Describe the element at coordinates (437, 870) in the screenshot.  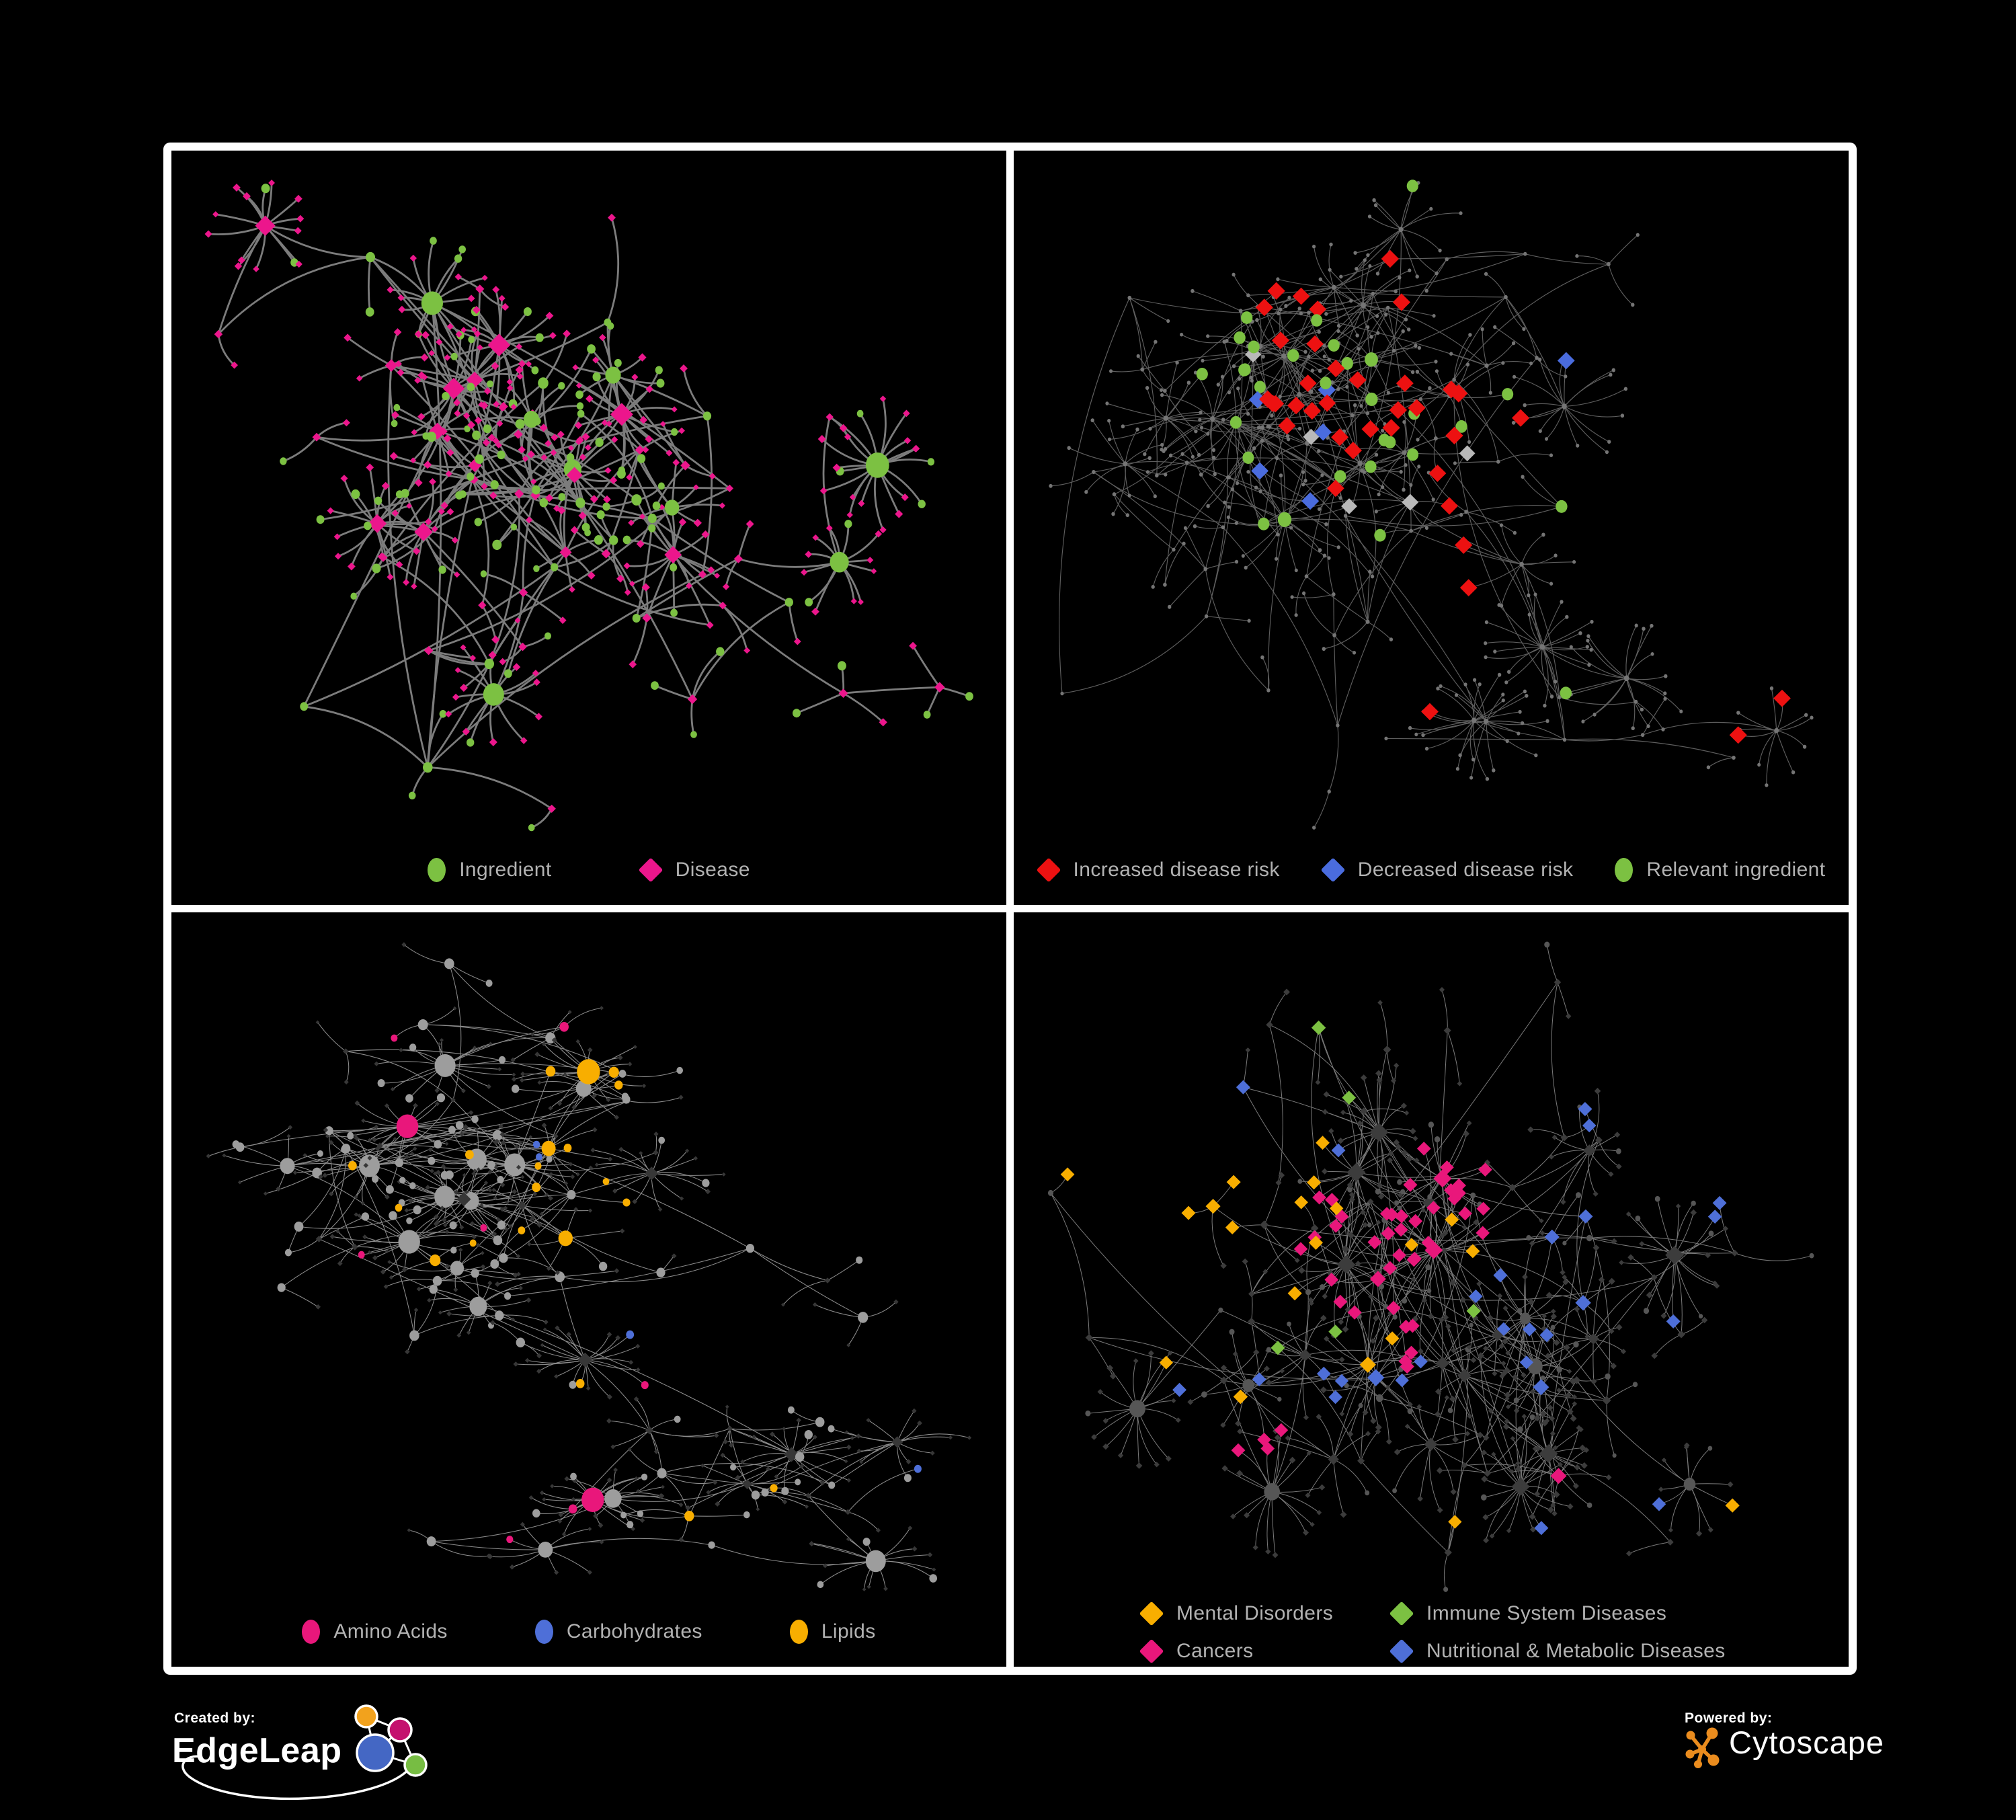
I see `ingredient-ellipse-icon` at that location.